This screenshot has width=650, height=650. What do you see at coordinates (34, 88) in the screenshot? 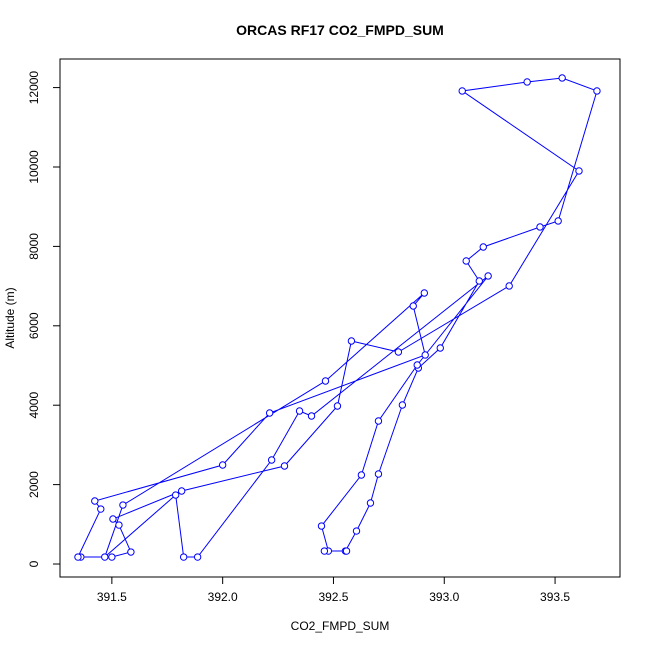
I see `y-tick-label: 12000` at bounding box center [34, 88].